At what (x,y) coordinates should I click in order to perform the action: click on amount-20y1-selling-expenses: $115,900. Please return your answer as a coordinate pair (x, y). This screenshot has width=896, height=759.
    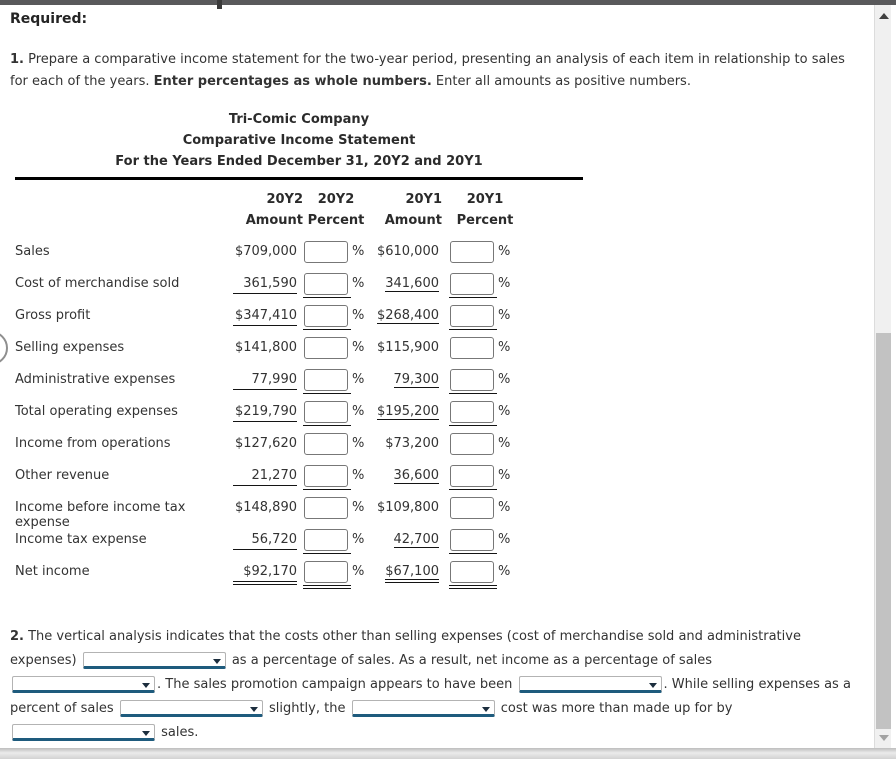
    Looking at the image, I should click on (407, 347).